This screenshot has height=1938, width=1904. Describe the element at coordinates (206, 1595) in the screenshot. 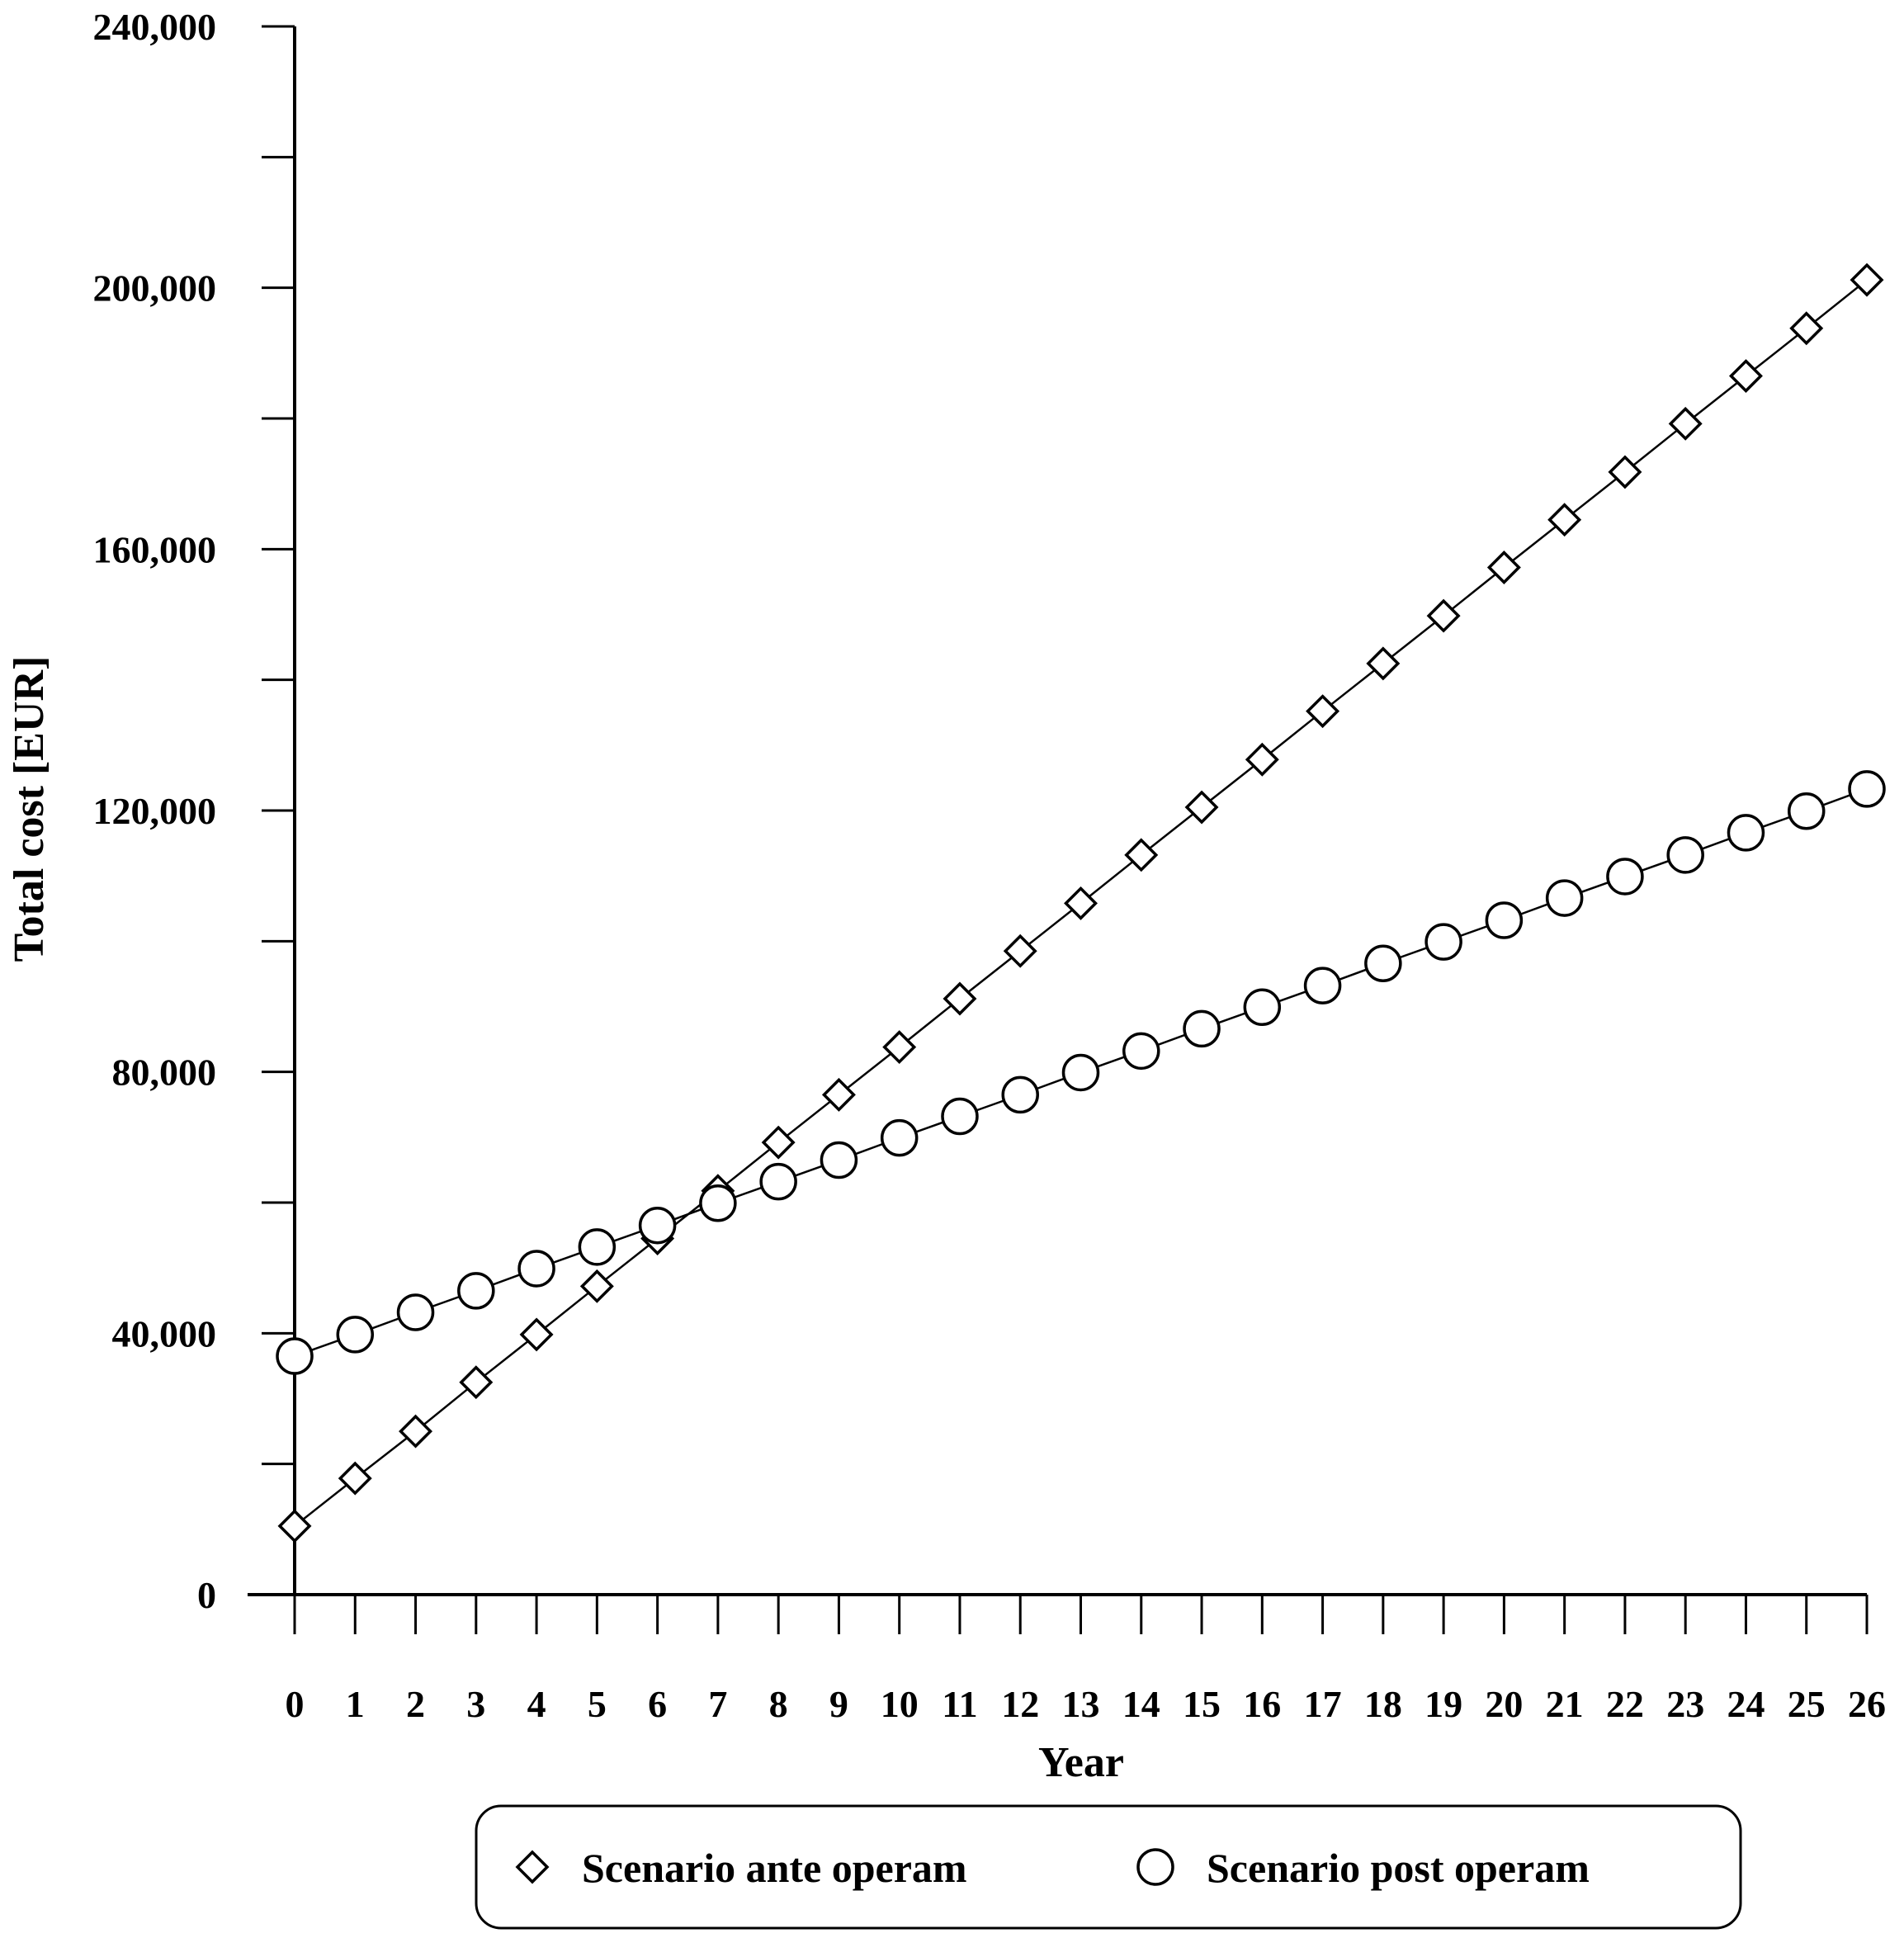

I see `y-tick-label: 0` at that location.